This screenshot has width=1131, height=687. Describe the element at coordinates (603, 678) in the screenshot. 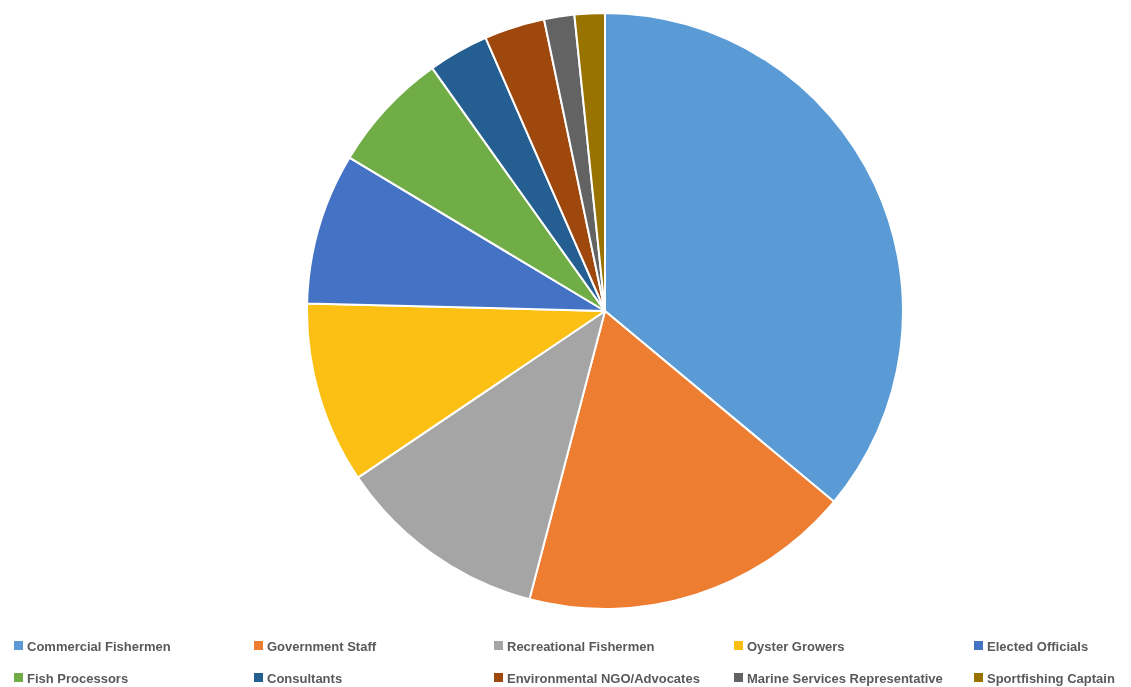

I see `legend-label: Environmental NGO/Advocates` at that location.